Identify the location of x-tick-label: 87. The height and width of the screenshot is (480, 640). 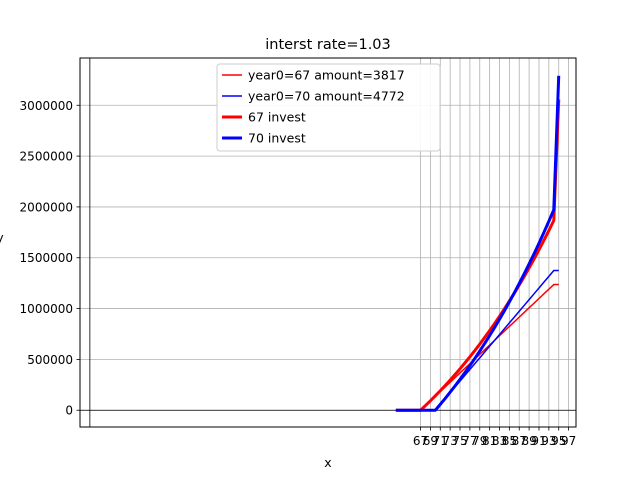
(519, 441).